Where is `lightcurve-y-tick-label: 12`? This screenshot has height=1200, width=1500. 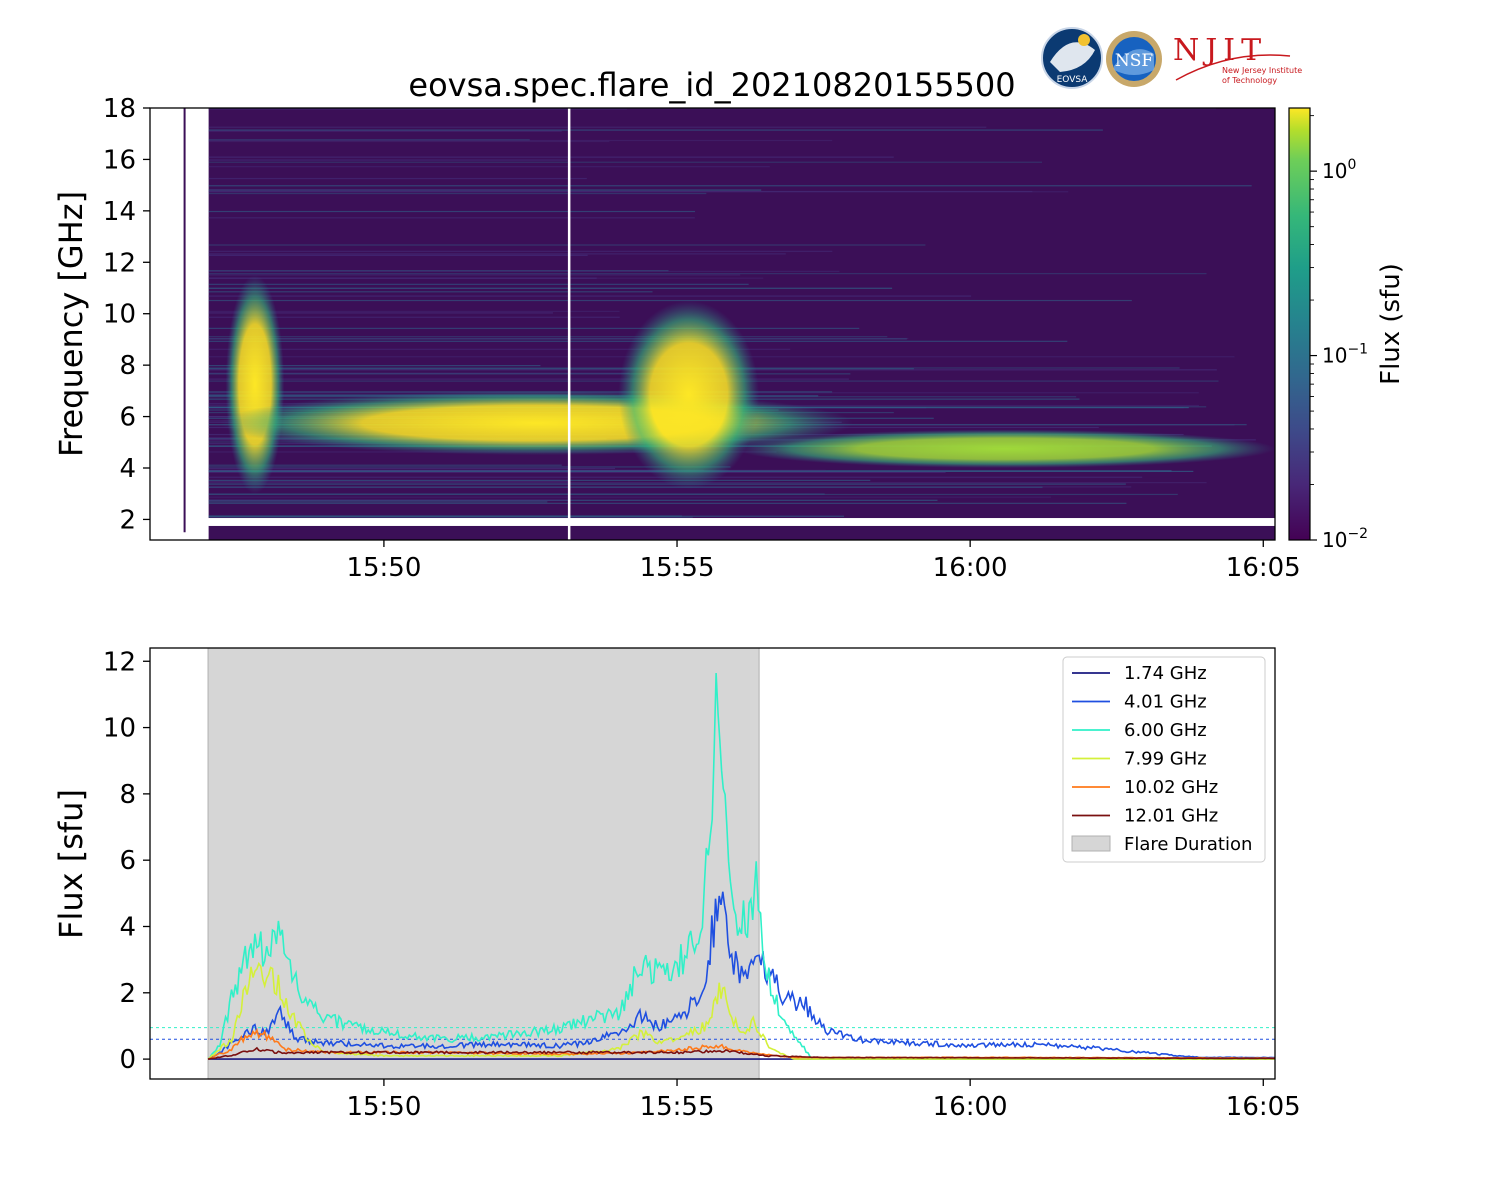 lightcurve-y-tick-label: 12 is located at coordinates (119, 662).